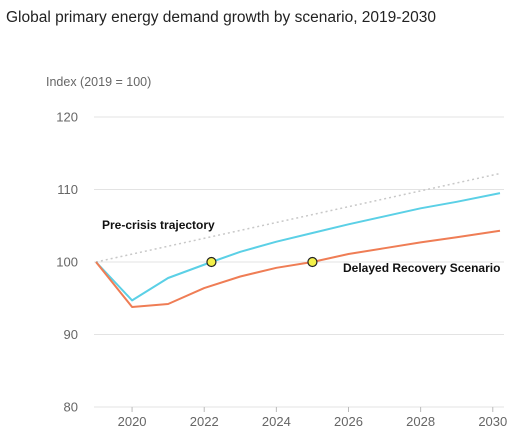 The height and width of the screenshot is (448, 515). What do you see at coordinates (421, 268) in the screenshot?
I see `annotation-delayed-recovery: Delayed Recovery Scenario` at bounding box center [421, 268].